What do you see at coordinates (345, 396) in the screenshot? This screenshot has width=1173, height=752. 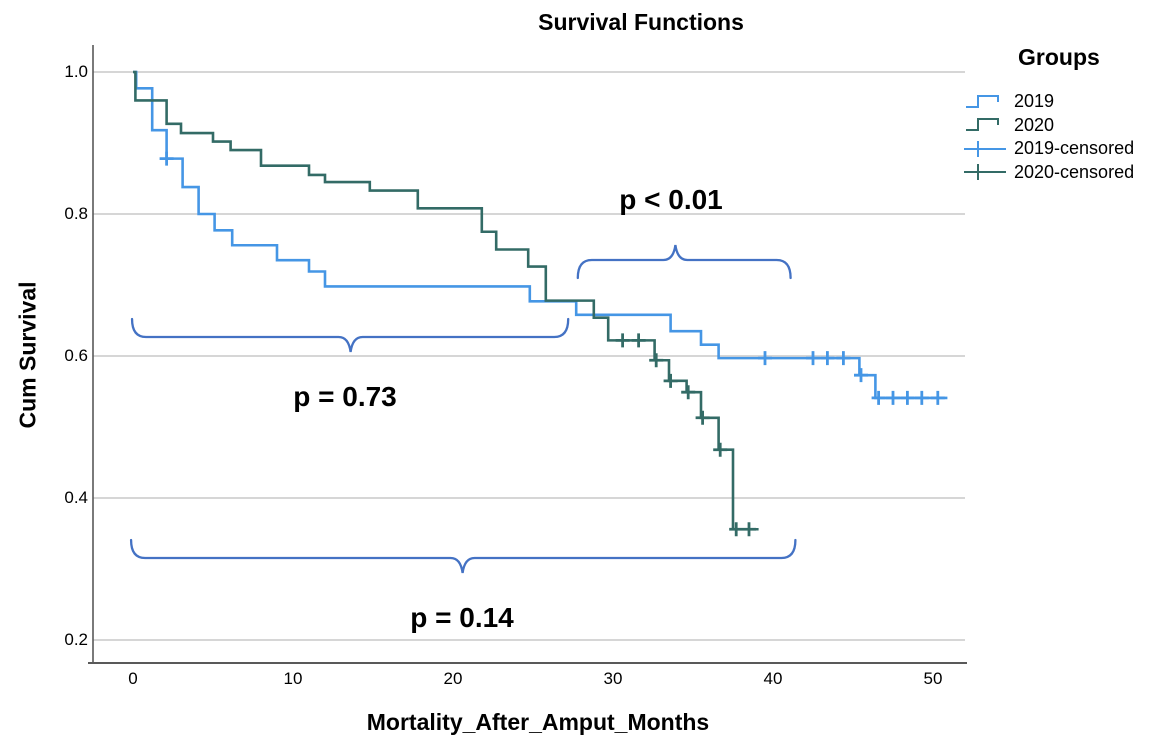 I see `p-value-2019-span: p = 0.73` at bounding box center [345, 396].